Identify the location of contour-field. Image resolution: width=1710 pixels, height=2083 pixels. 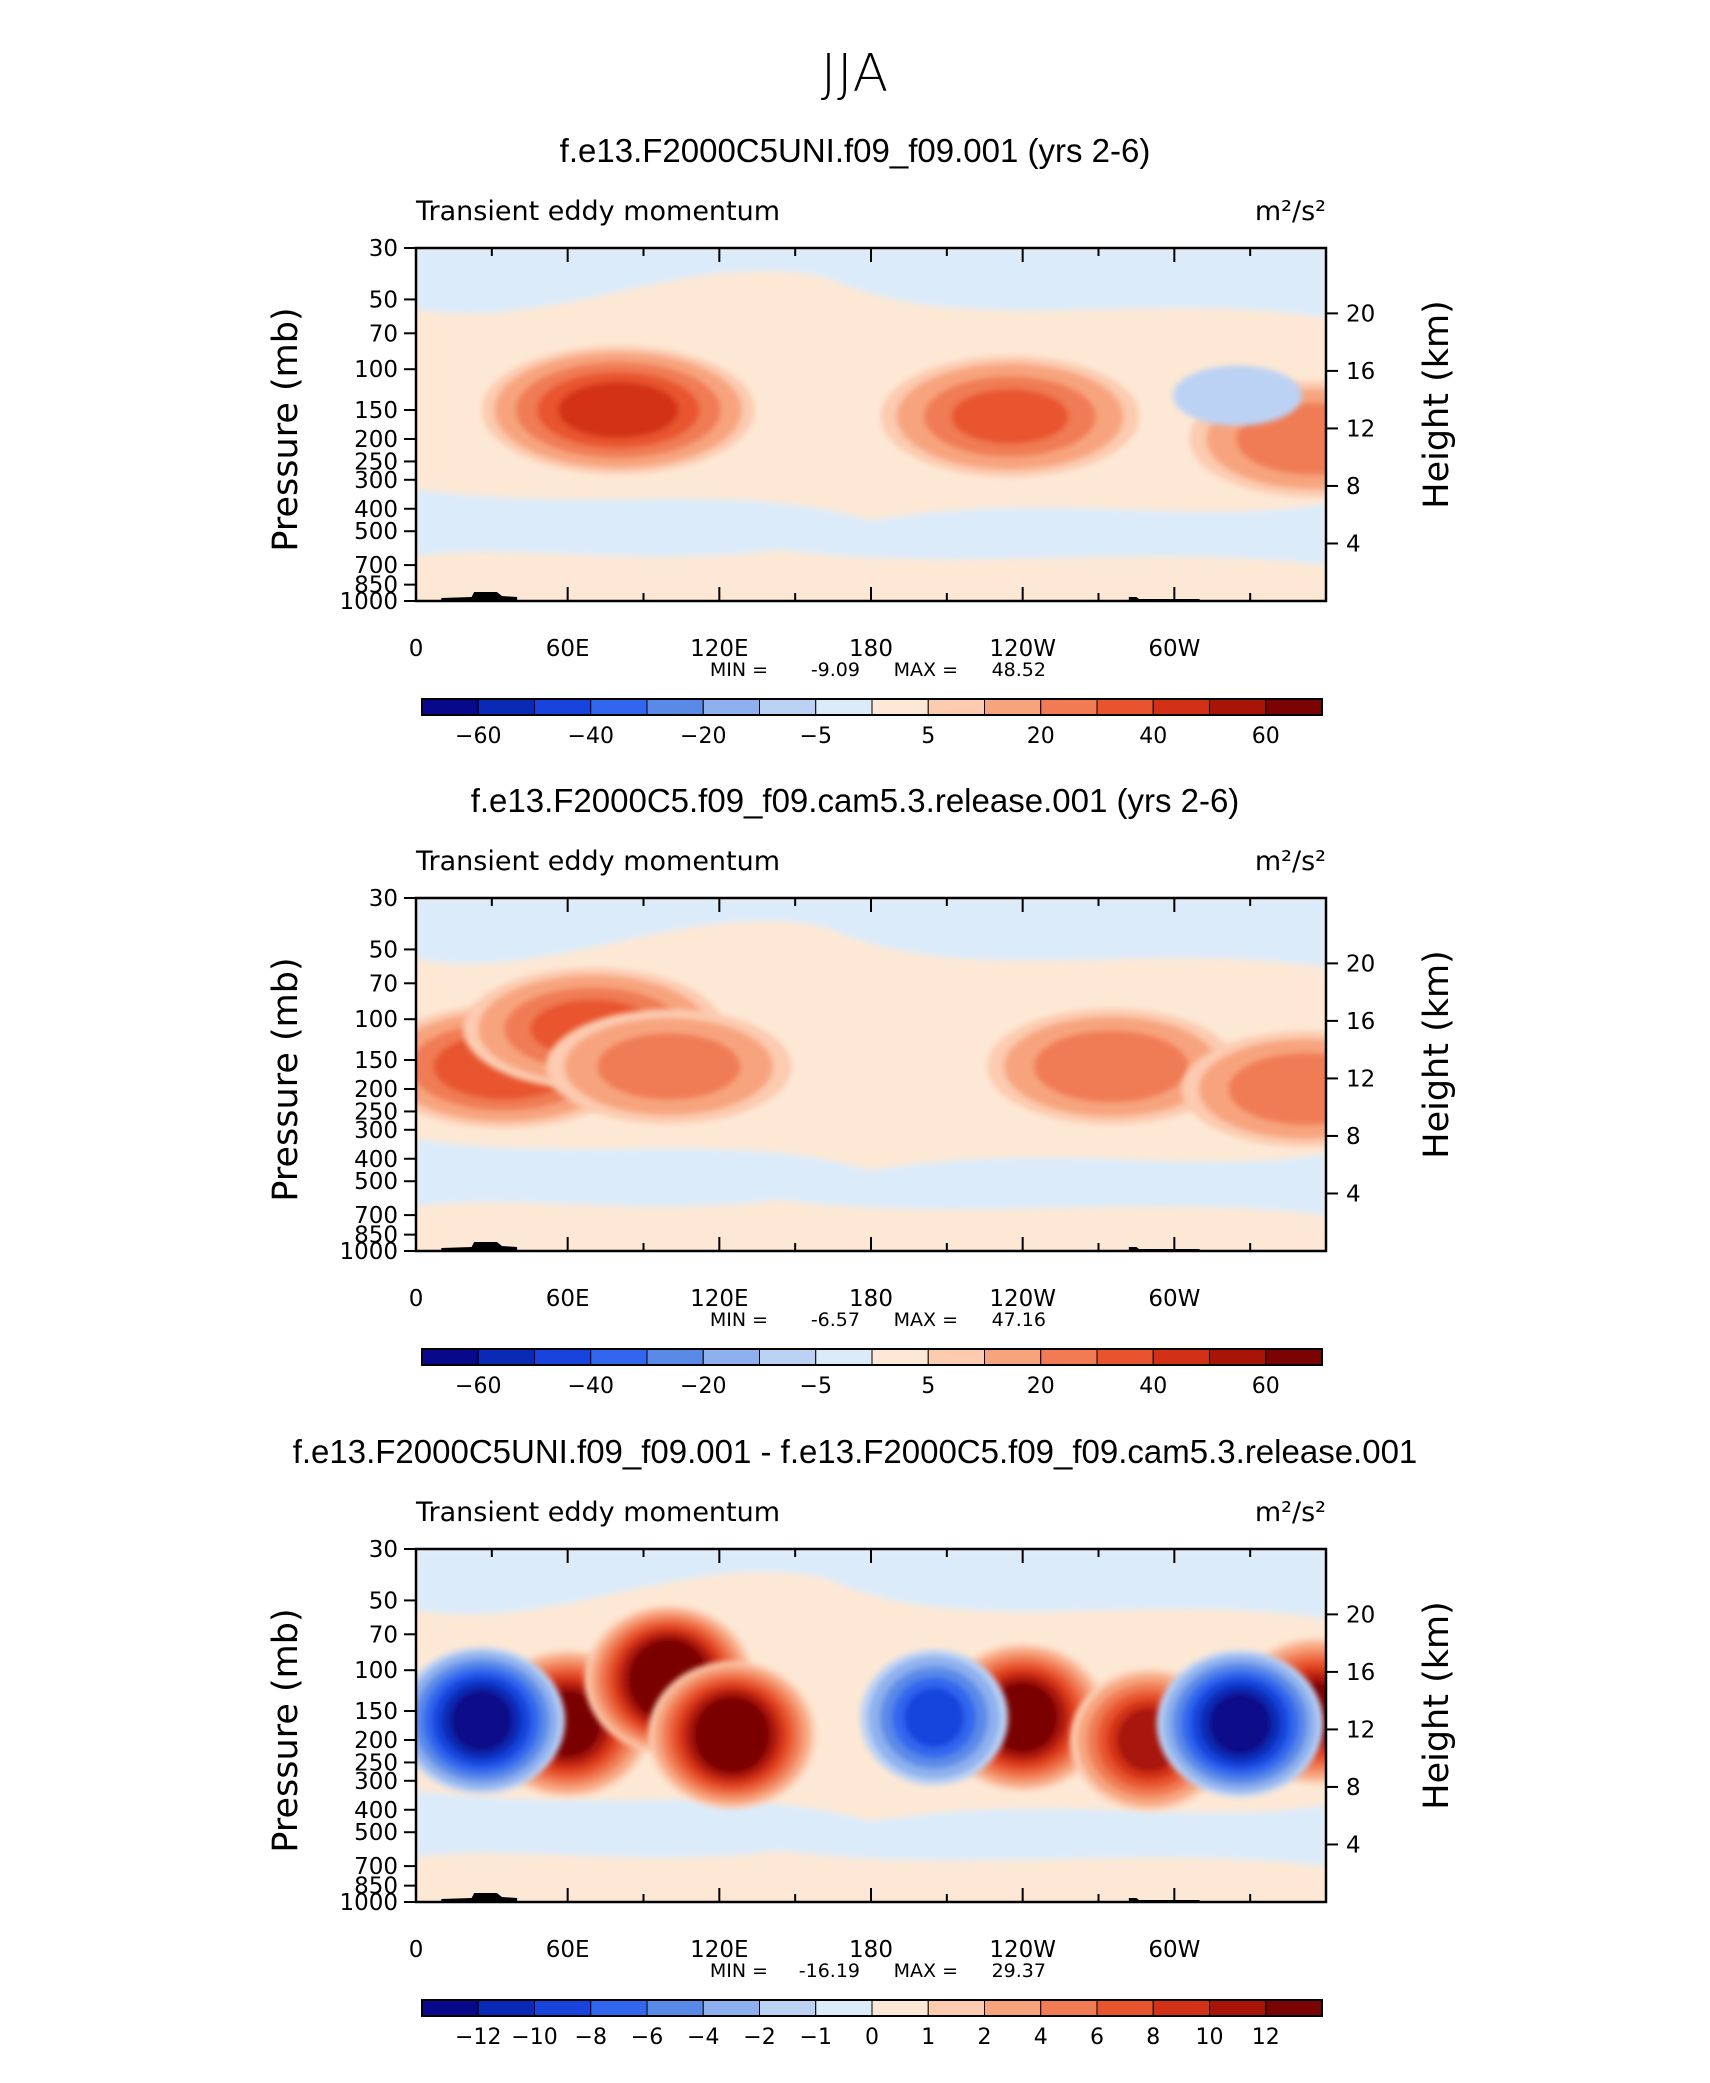
(871, 424).